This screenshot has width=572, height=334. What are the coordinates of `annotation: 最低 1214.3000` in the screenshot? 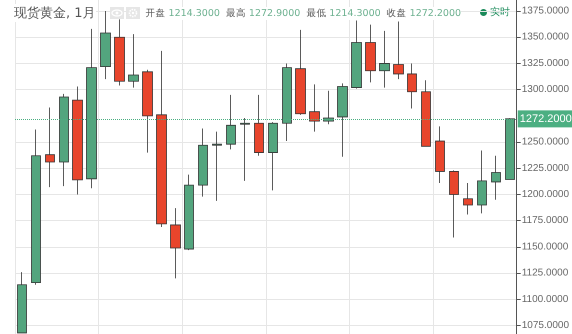 It's located at (343, 13).